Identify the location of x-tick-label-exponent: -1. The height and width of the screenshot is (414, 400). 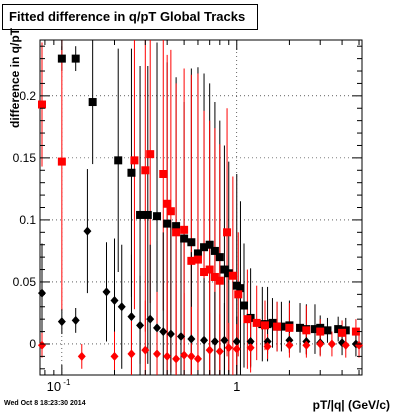
(67, 382).